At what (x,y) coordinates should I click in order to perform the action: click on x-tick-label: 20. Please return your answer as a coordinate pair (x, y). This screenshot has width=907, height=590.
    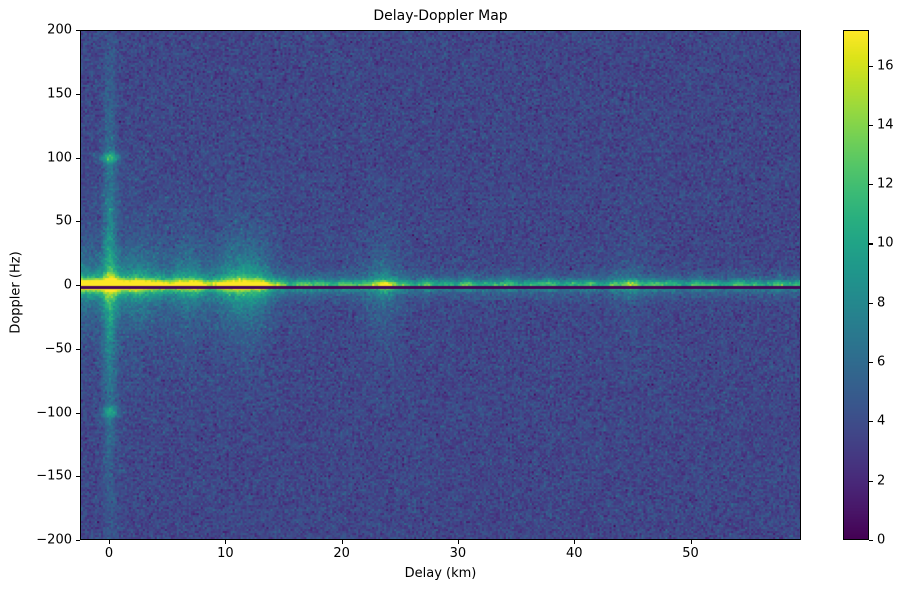
    Looking at the image, I should click on (341, 553).